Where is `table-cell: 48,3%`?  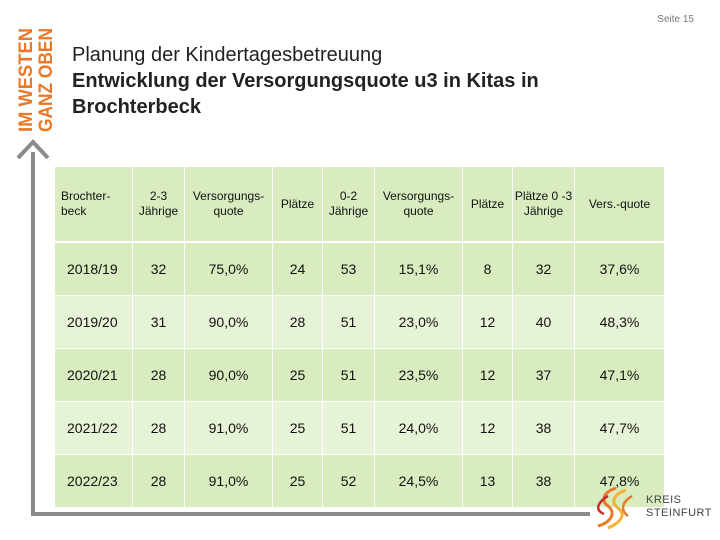
table-cell: 48,3% is located at coordinates (619, 322).